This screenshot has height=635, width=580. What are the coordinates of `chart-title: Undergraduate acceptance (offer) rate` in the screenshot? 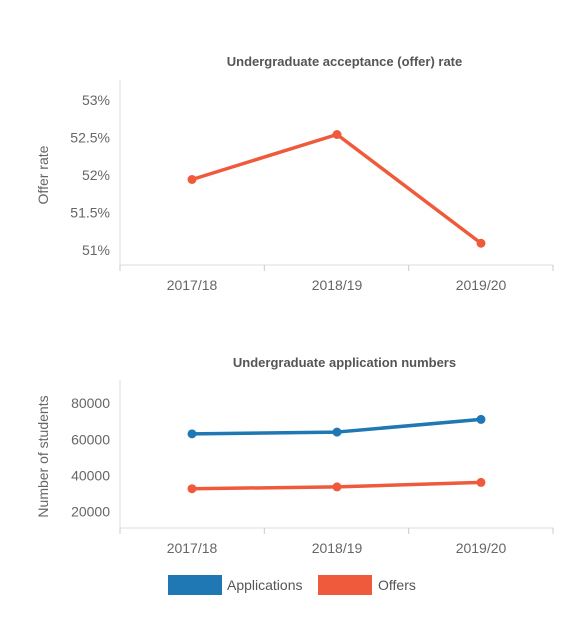 It's located at (345, 61).